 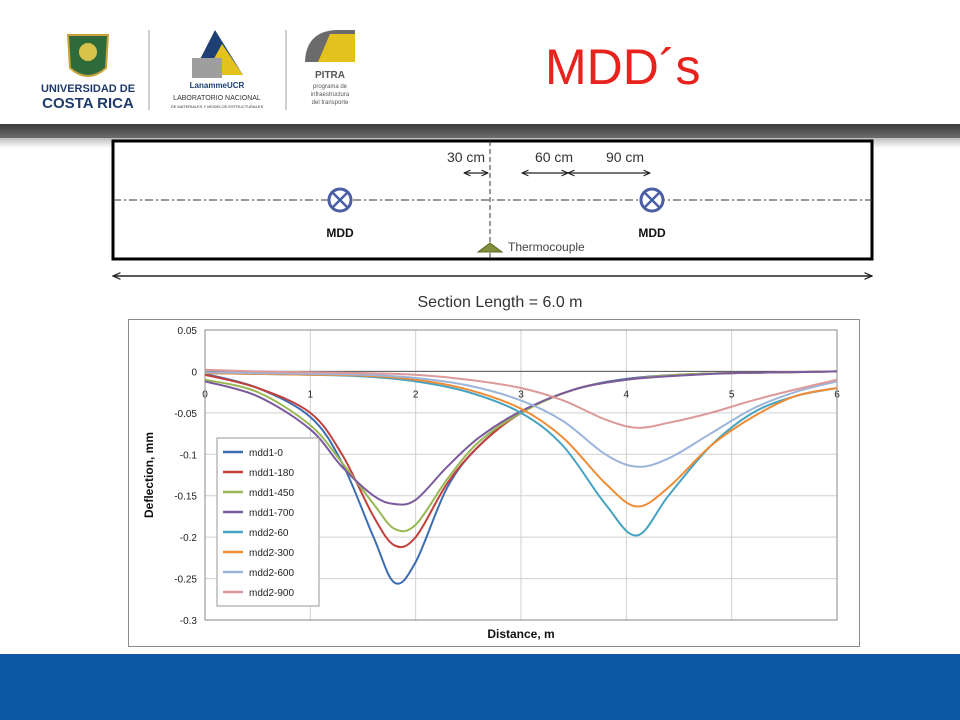 I want to click on x-tick-label: 2, so click(x=416, y=394).